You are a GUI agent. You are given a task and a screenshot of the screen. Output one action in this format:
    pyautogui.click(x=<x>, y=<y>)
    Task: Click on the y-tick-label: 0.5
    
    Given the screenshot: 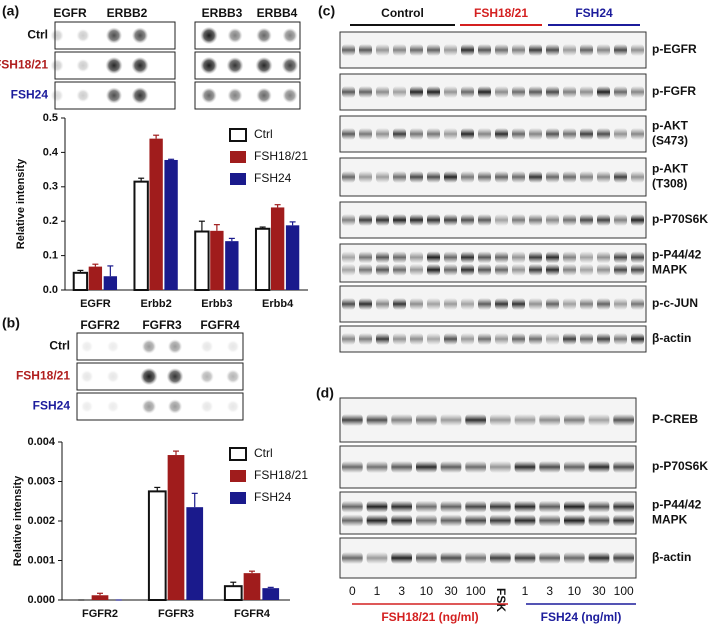 What is the action you would take?
    pyautogui.click(x=50, y=118)
    